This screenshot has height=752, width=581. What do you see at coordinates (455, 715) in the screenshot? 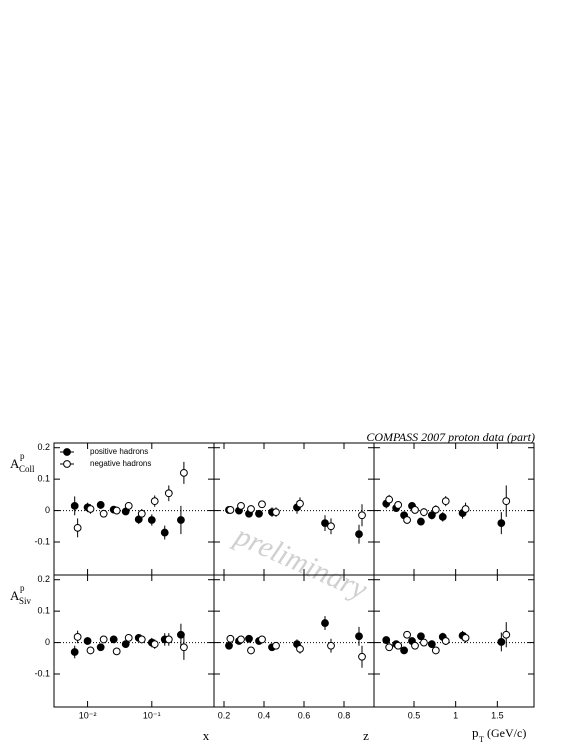
I see `x-tick-label: 1` at bounding box center [455, 715].